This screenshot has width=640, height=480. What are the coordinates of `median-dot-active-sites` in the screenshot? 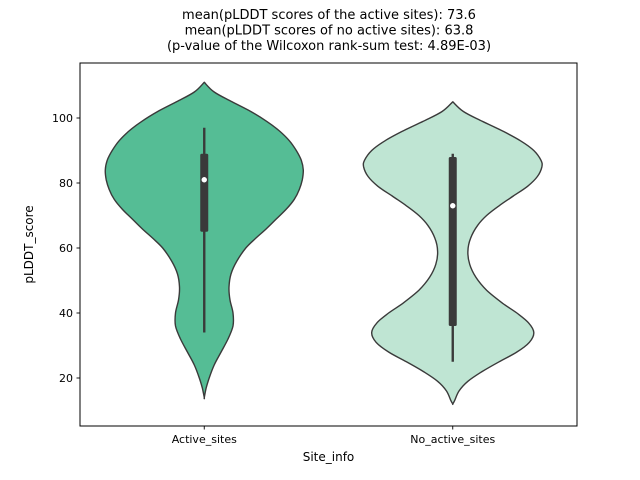 It's located at (204, 180).